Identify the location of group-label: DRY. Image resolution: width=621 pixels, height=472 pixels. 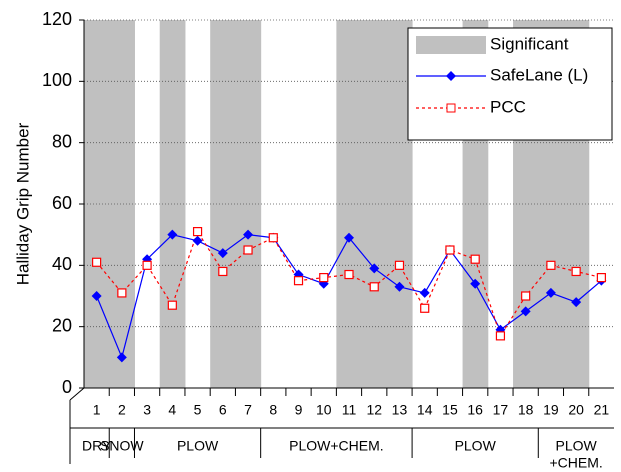
(97, 446).